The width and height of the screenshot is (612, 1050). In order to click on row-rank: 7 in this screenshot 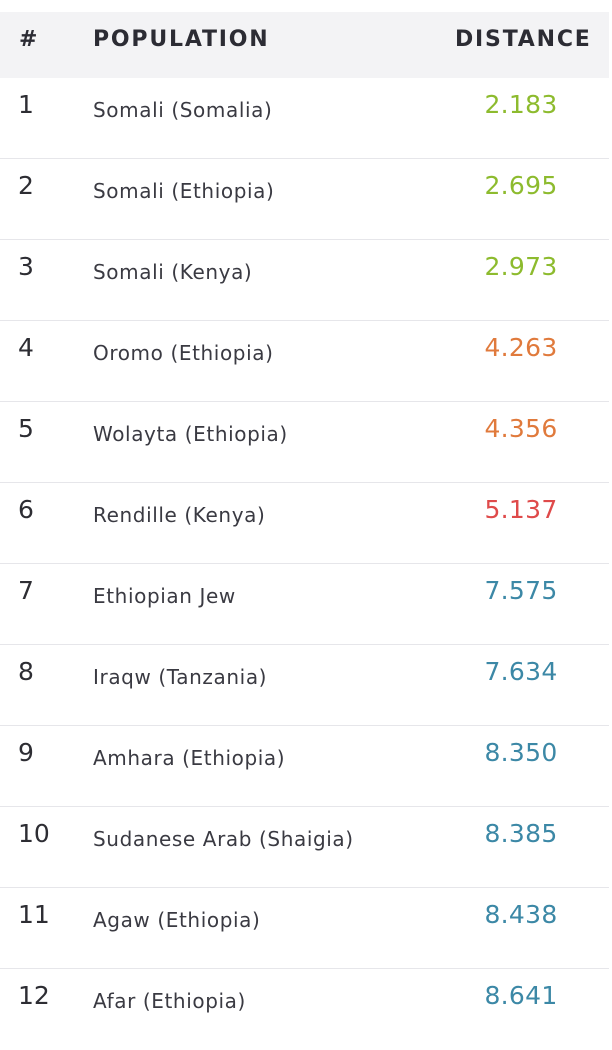, I will do `click(26, 590)`.